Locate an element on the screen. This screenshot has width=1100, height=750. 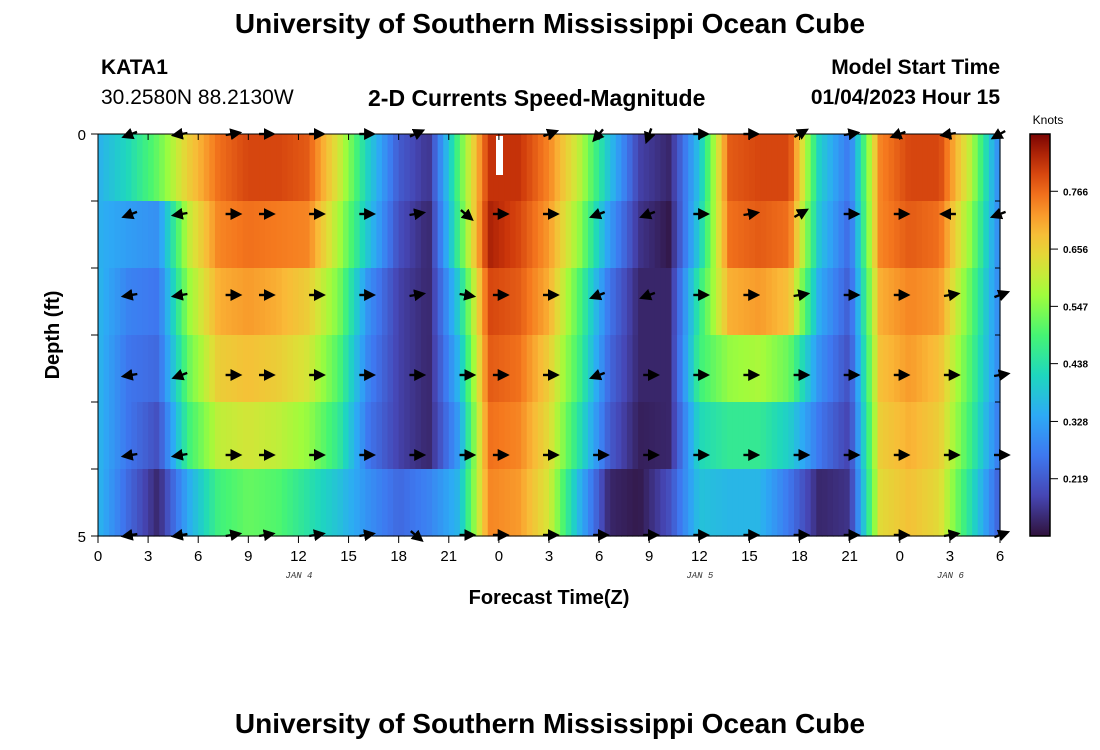
x-tick-label: 6 is located at coordinates (599, 556).